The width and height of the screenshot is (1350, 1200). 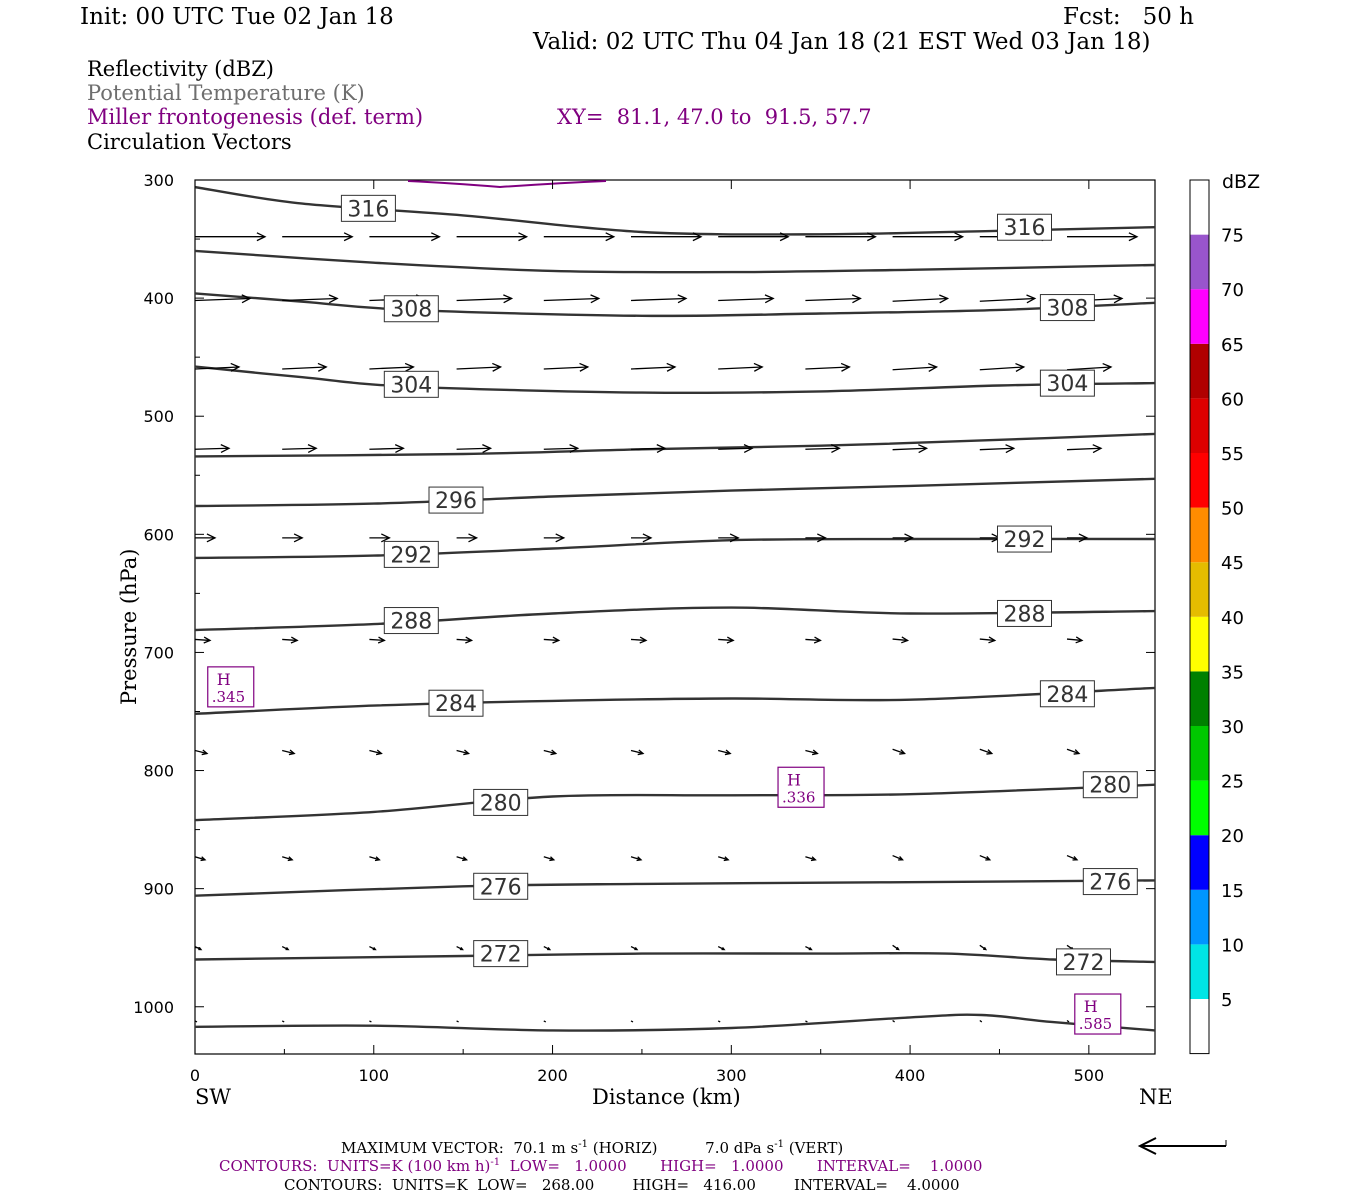 I want to click on isentrope-label: 316, so click(x=1024, y=228).